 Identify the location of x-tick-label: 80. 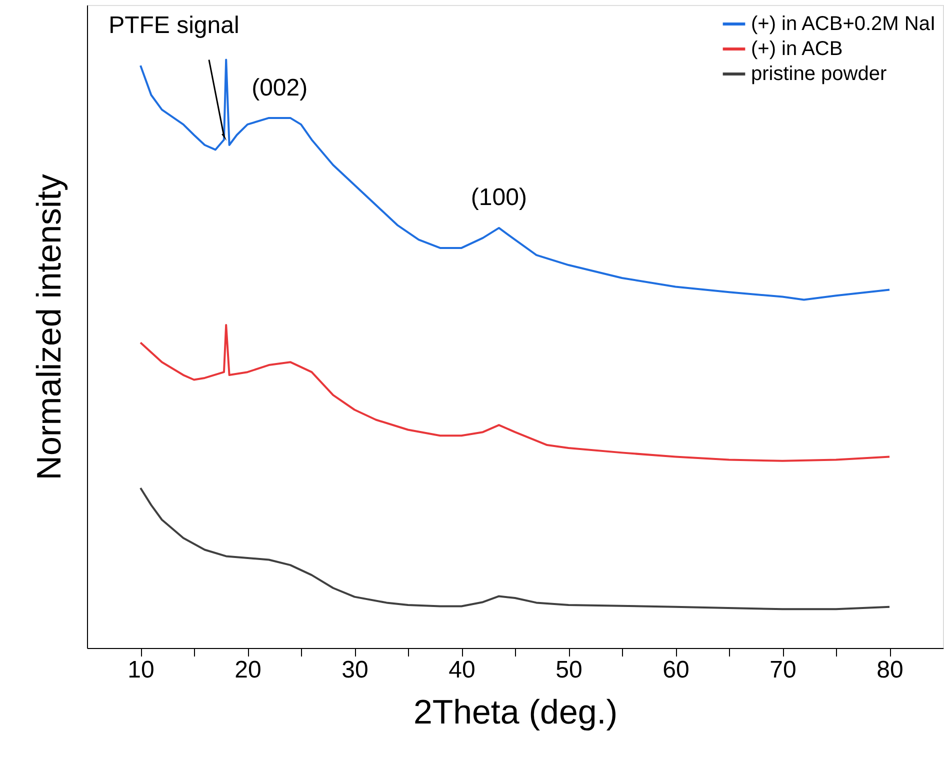
(890, 670).